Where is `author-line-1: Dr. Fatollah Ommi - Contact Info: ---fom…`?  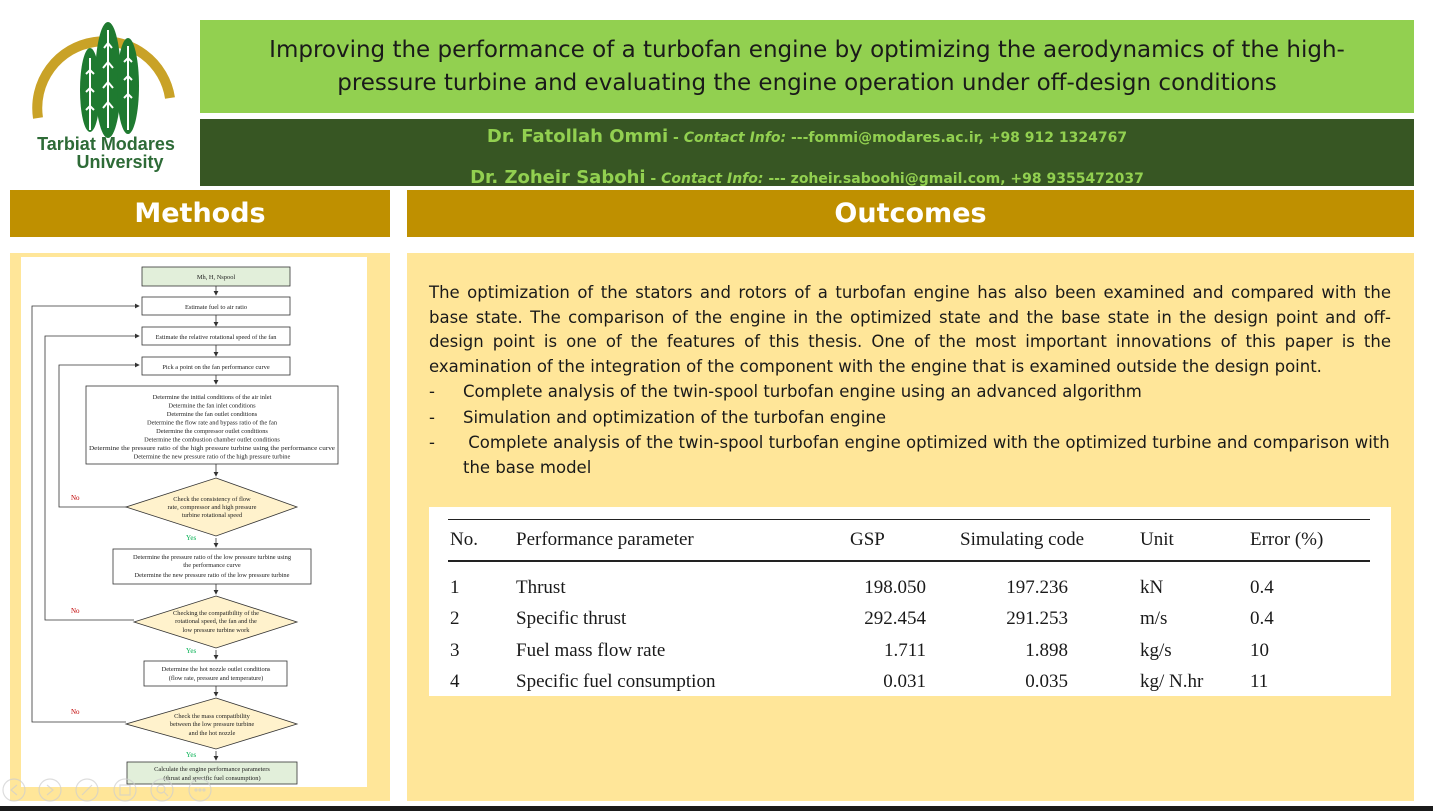 author-line-1: Dr. Fatollah Ommi - Contact Info: ---fom… is located at coordinates (807, 136).